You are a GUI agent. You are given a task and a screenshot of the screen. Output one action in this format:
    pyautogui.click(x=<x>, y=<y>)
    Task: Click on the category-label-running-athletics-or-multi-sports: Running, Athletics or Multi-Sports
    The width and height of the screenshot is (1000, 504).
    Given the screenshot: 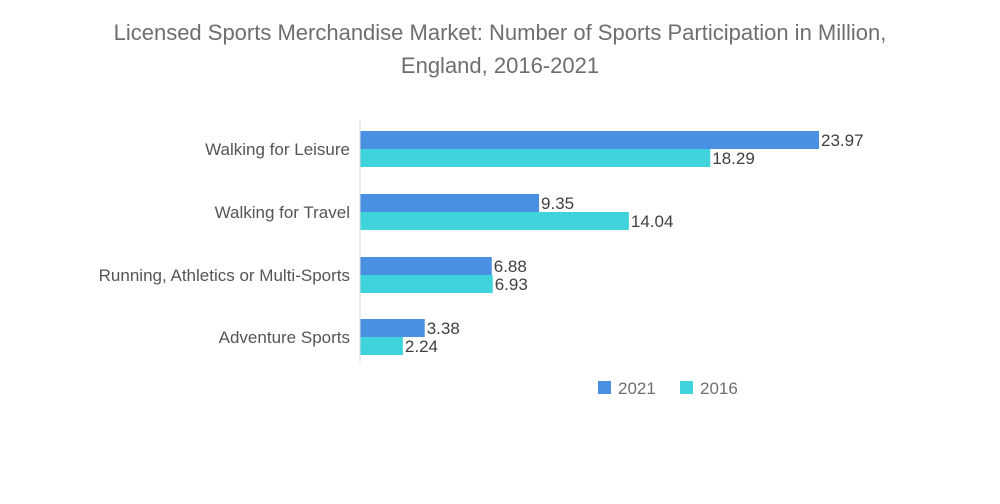 What is the action you would take?
    pyautogui.click(x=224, y=275)
    